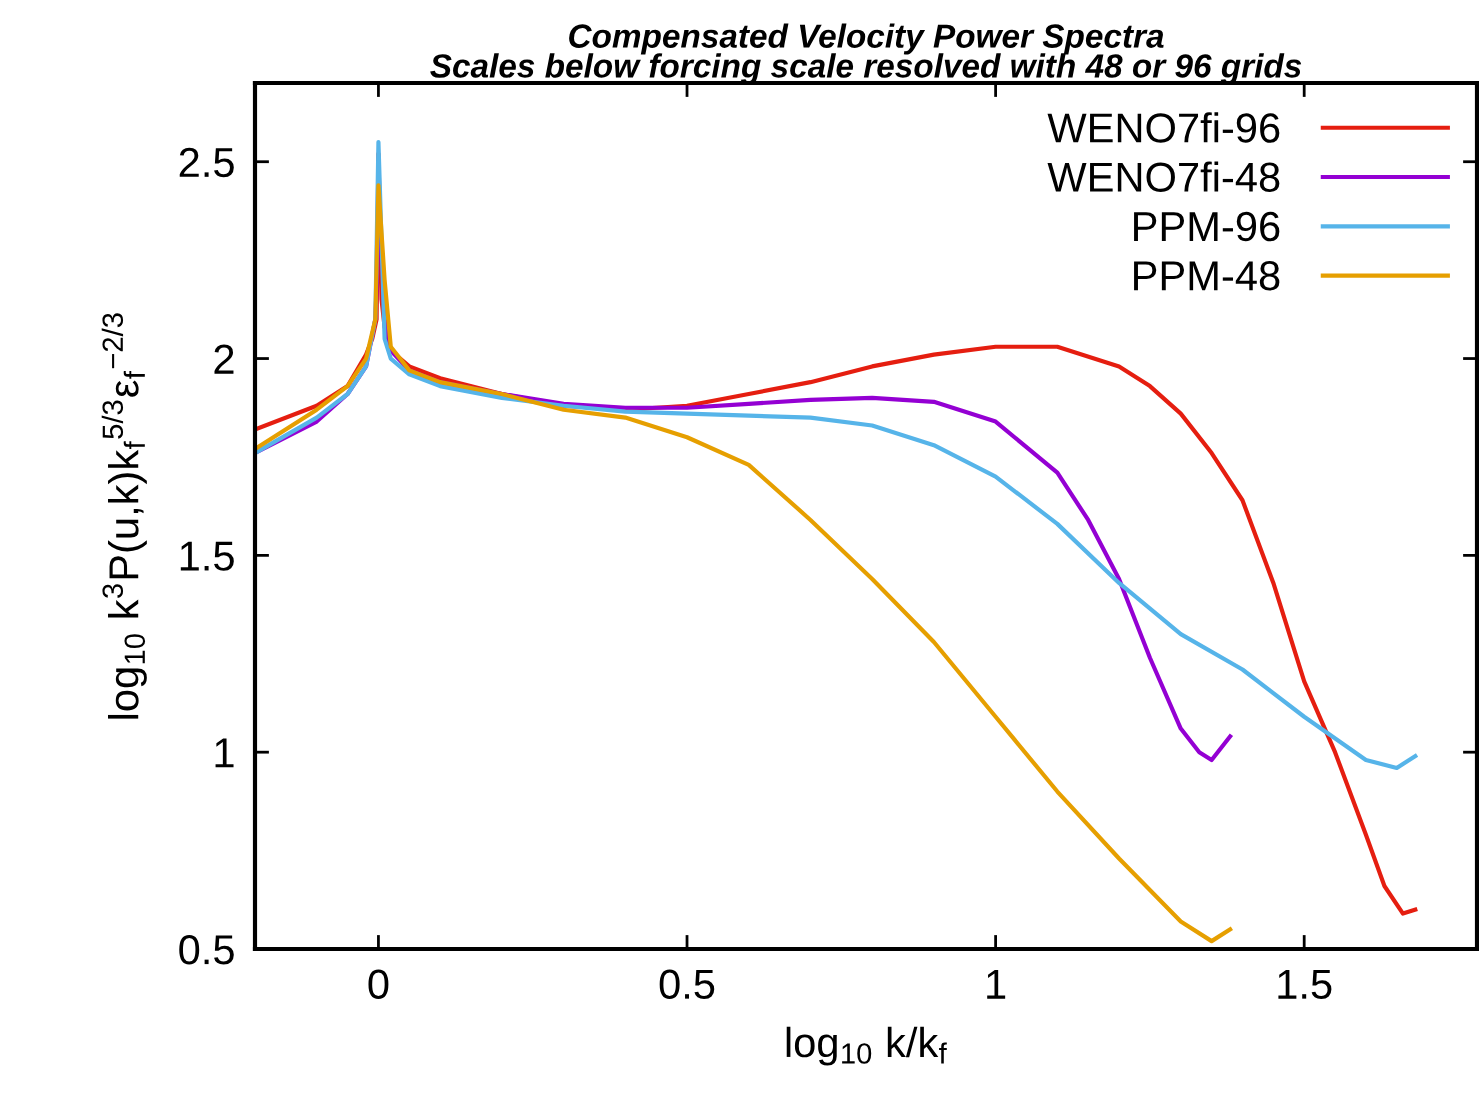  Describe the element at coordinates (124, 516) in the screenshot. I see `text: log$_{10}$ k$^{3}$P(u,k)k$_{f}$$^{5/3}$ε$_{f}$$^{−2/3}$` at that location.